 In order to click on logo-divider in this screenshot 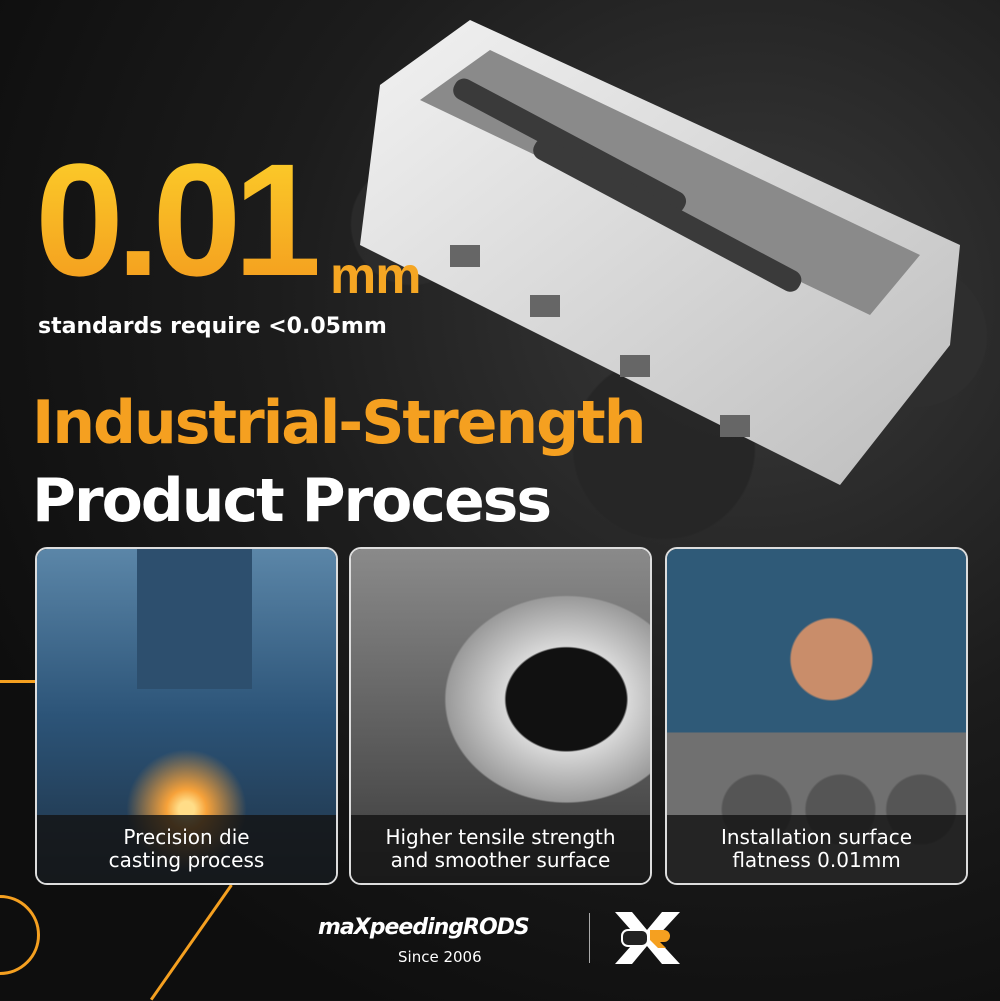, I will do `click(589, 938)`.